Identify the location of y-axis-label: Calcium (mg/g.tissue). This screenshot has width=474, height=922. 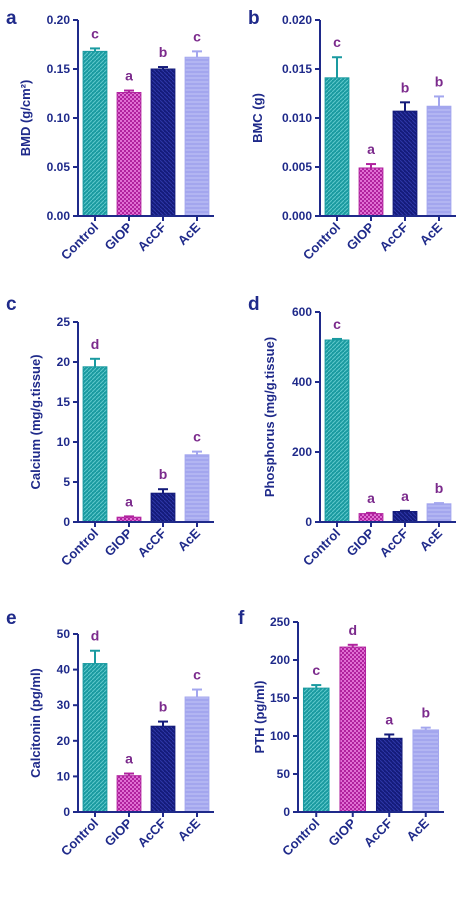
(35, 421).